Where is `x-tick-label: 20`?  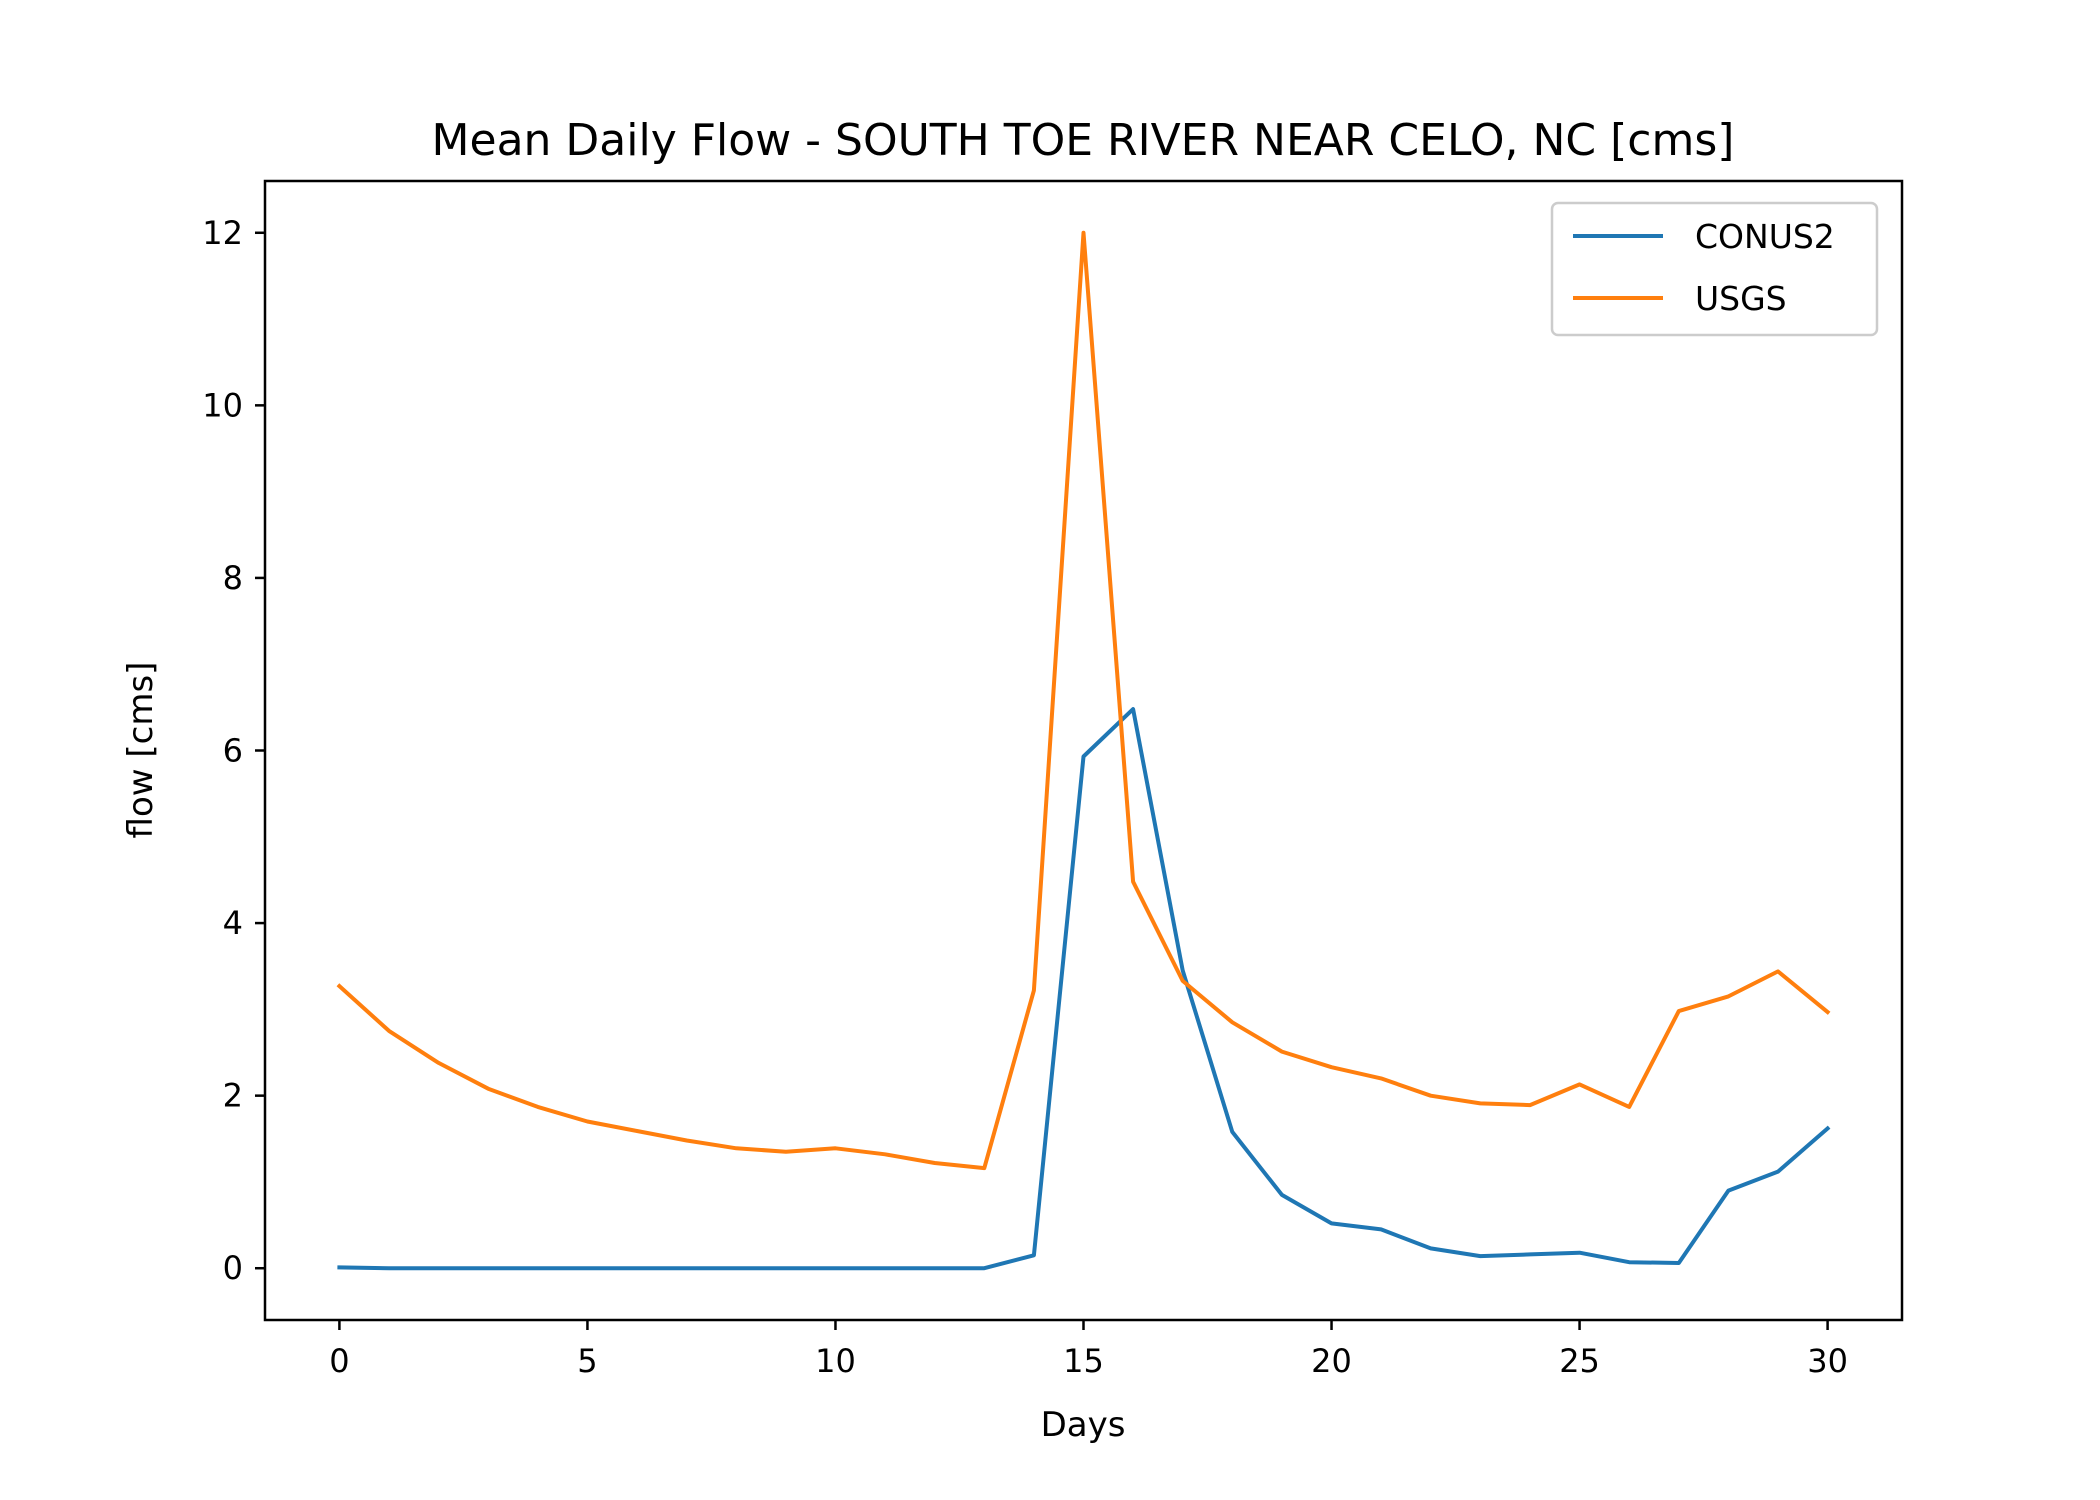 x-tick-label: 20 is located at coordinates (1331, 1361).